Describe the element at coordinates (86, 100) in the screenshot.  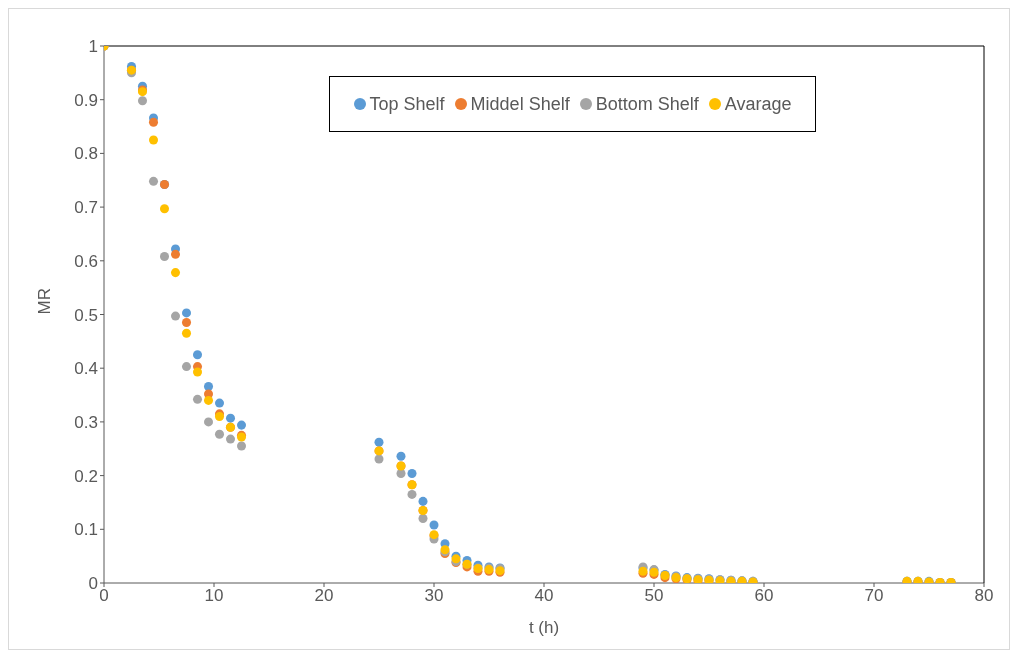
I see `y-tick-label: 0.9` at that location.